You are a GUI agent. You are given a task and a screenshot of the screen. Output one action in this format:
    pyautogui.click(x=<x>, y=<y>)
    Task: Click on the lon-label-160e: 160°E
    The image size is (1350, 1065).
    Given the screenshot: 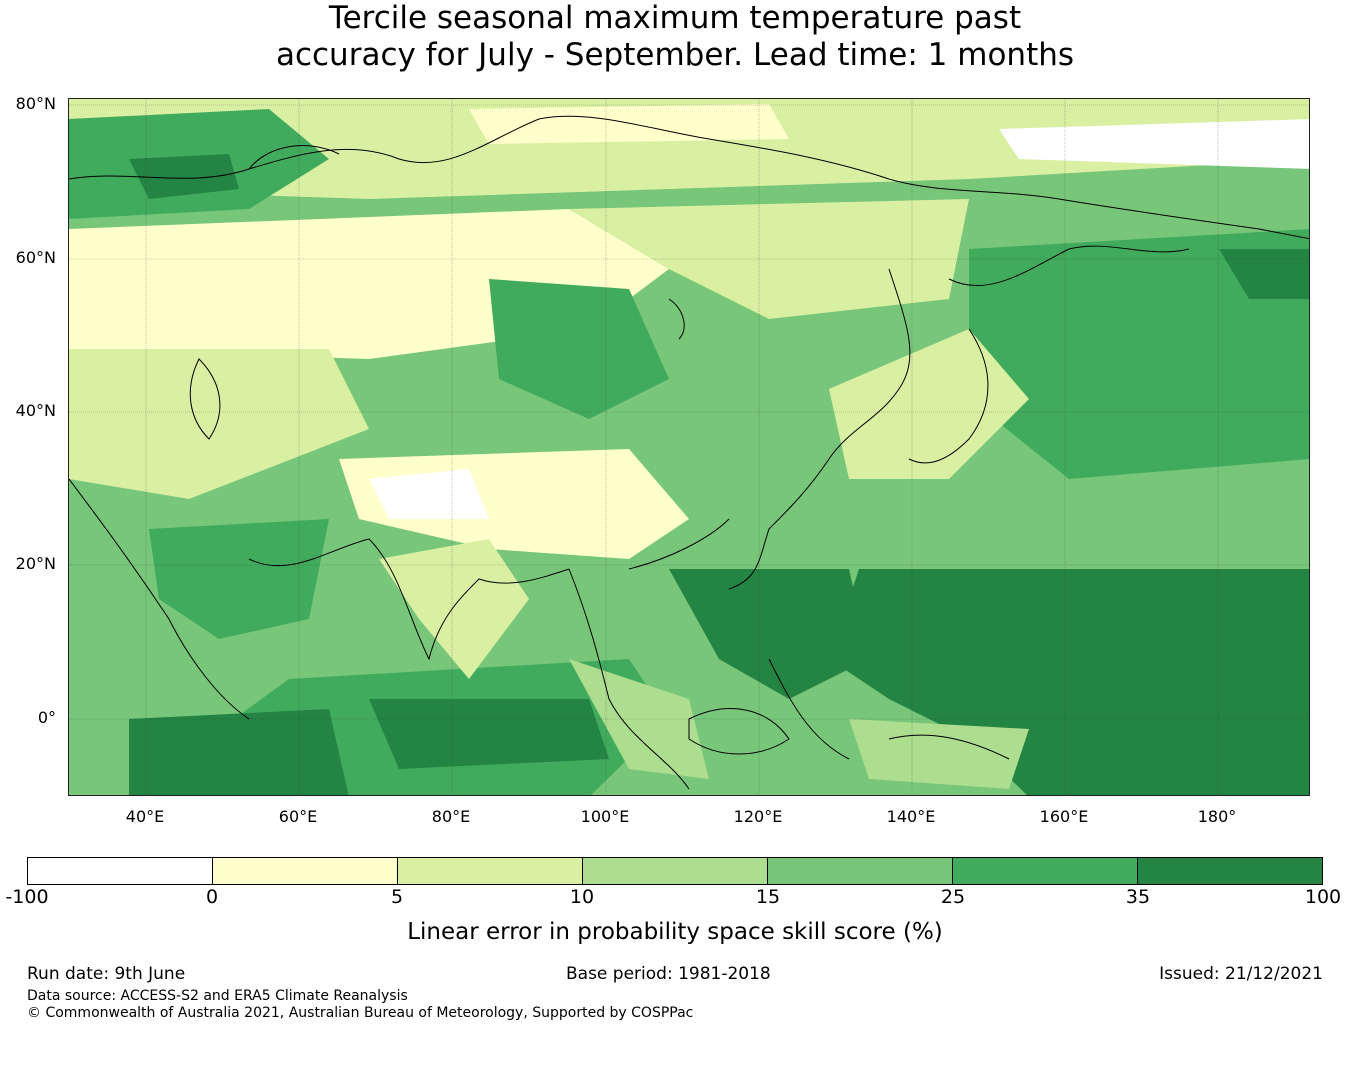 What is the action you would take?
    pyautogui.click(x=1064, y=816)
    